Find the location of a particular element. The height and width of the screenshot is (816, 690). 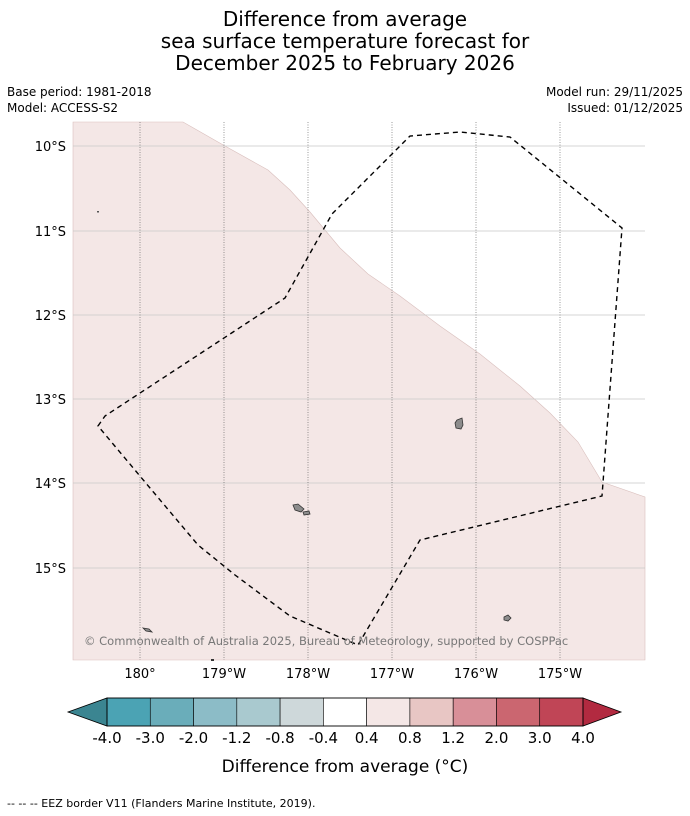

island-alofi is located at coordinates (306, 513).